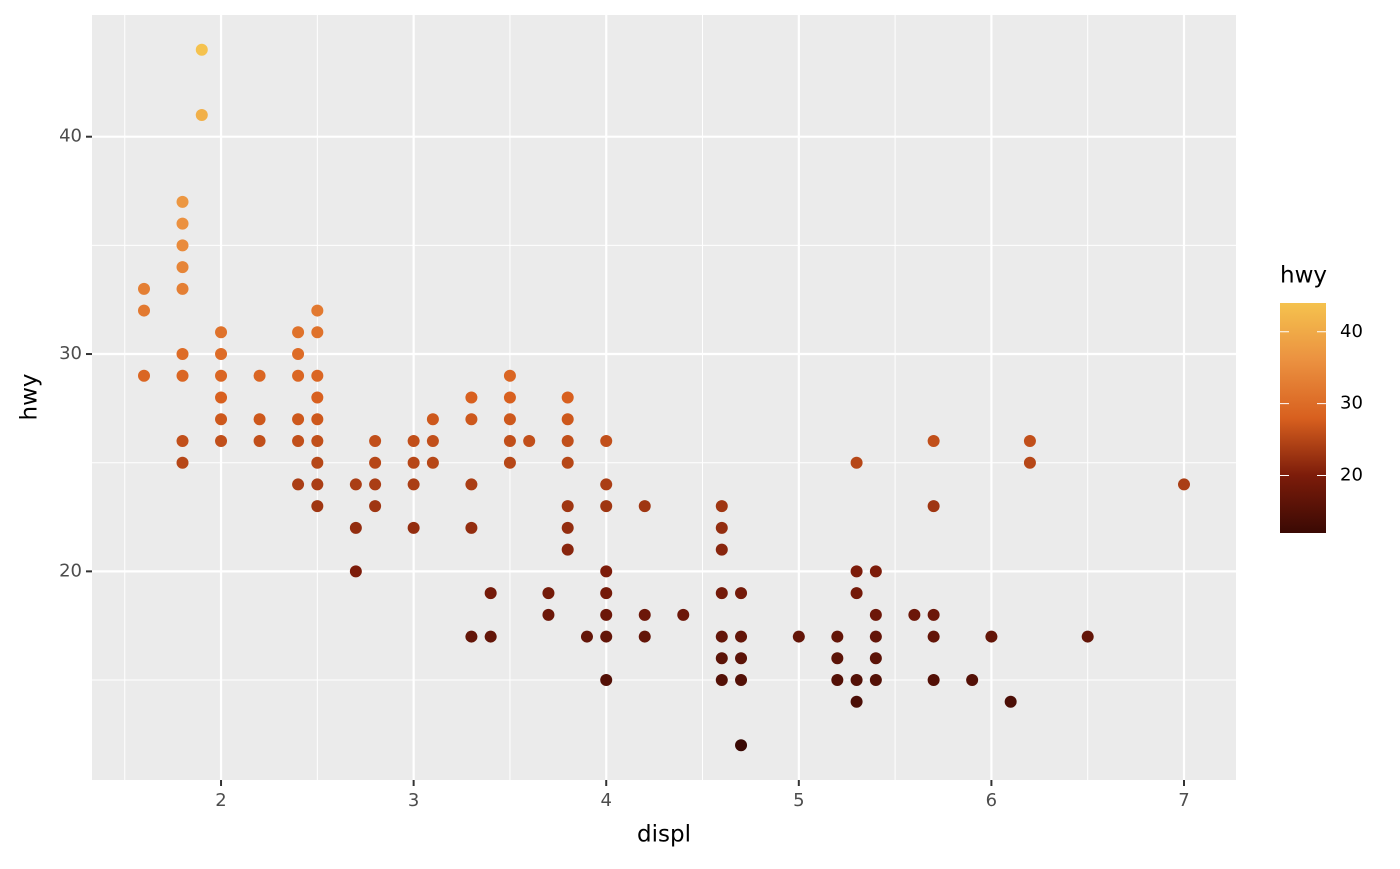  What do you see at coordinates (70, 136) in the screenshot?
I see `y-tick-label: 40` at bounding box center [70, 136].